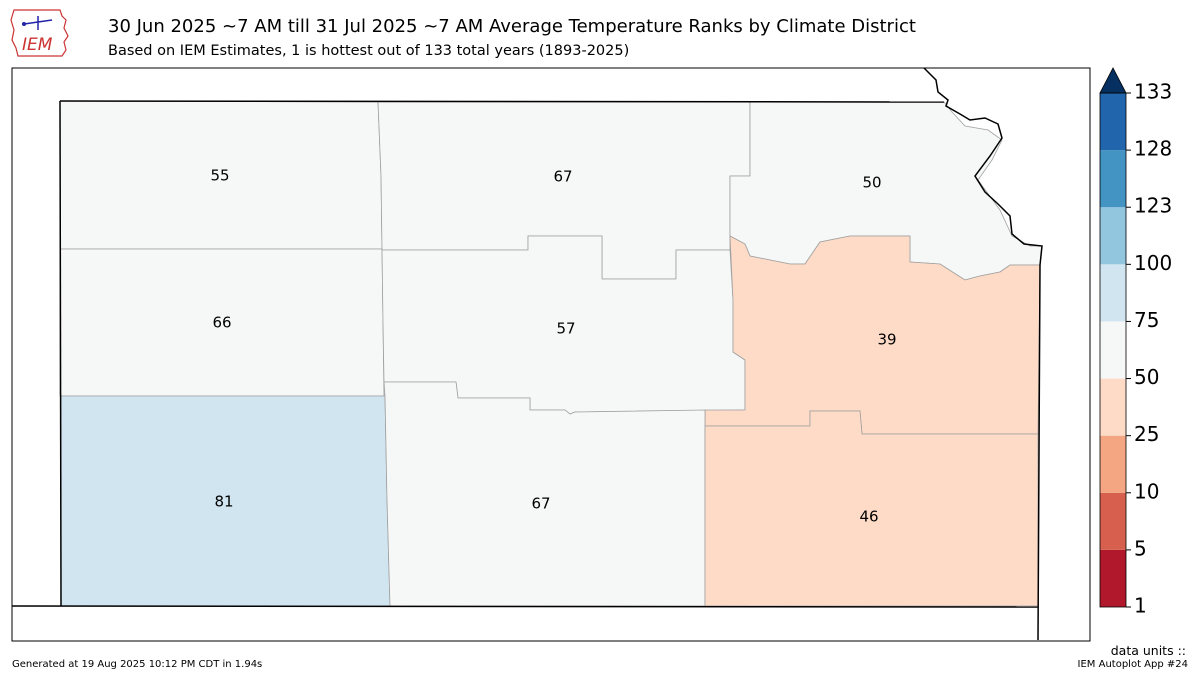  Describe the element at coordinates (60, 353) in the screenshot. I see `state-border-west` at that location.